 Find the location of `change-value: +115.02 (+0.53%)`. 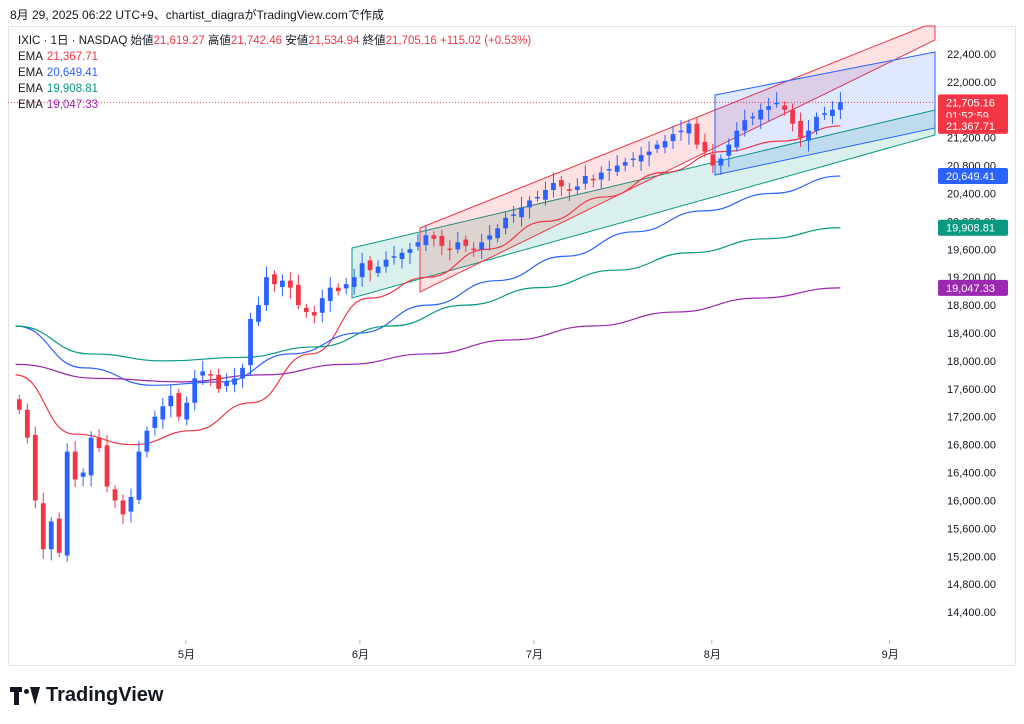

change-value: +115.02 (+0.53%) is located at coordinates (485, 41).